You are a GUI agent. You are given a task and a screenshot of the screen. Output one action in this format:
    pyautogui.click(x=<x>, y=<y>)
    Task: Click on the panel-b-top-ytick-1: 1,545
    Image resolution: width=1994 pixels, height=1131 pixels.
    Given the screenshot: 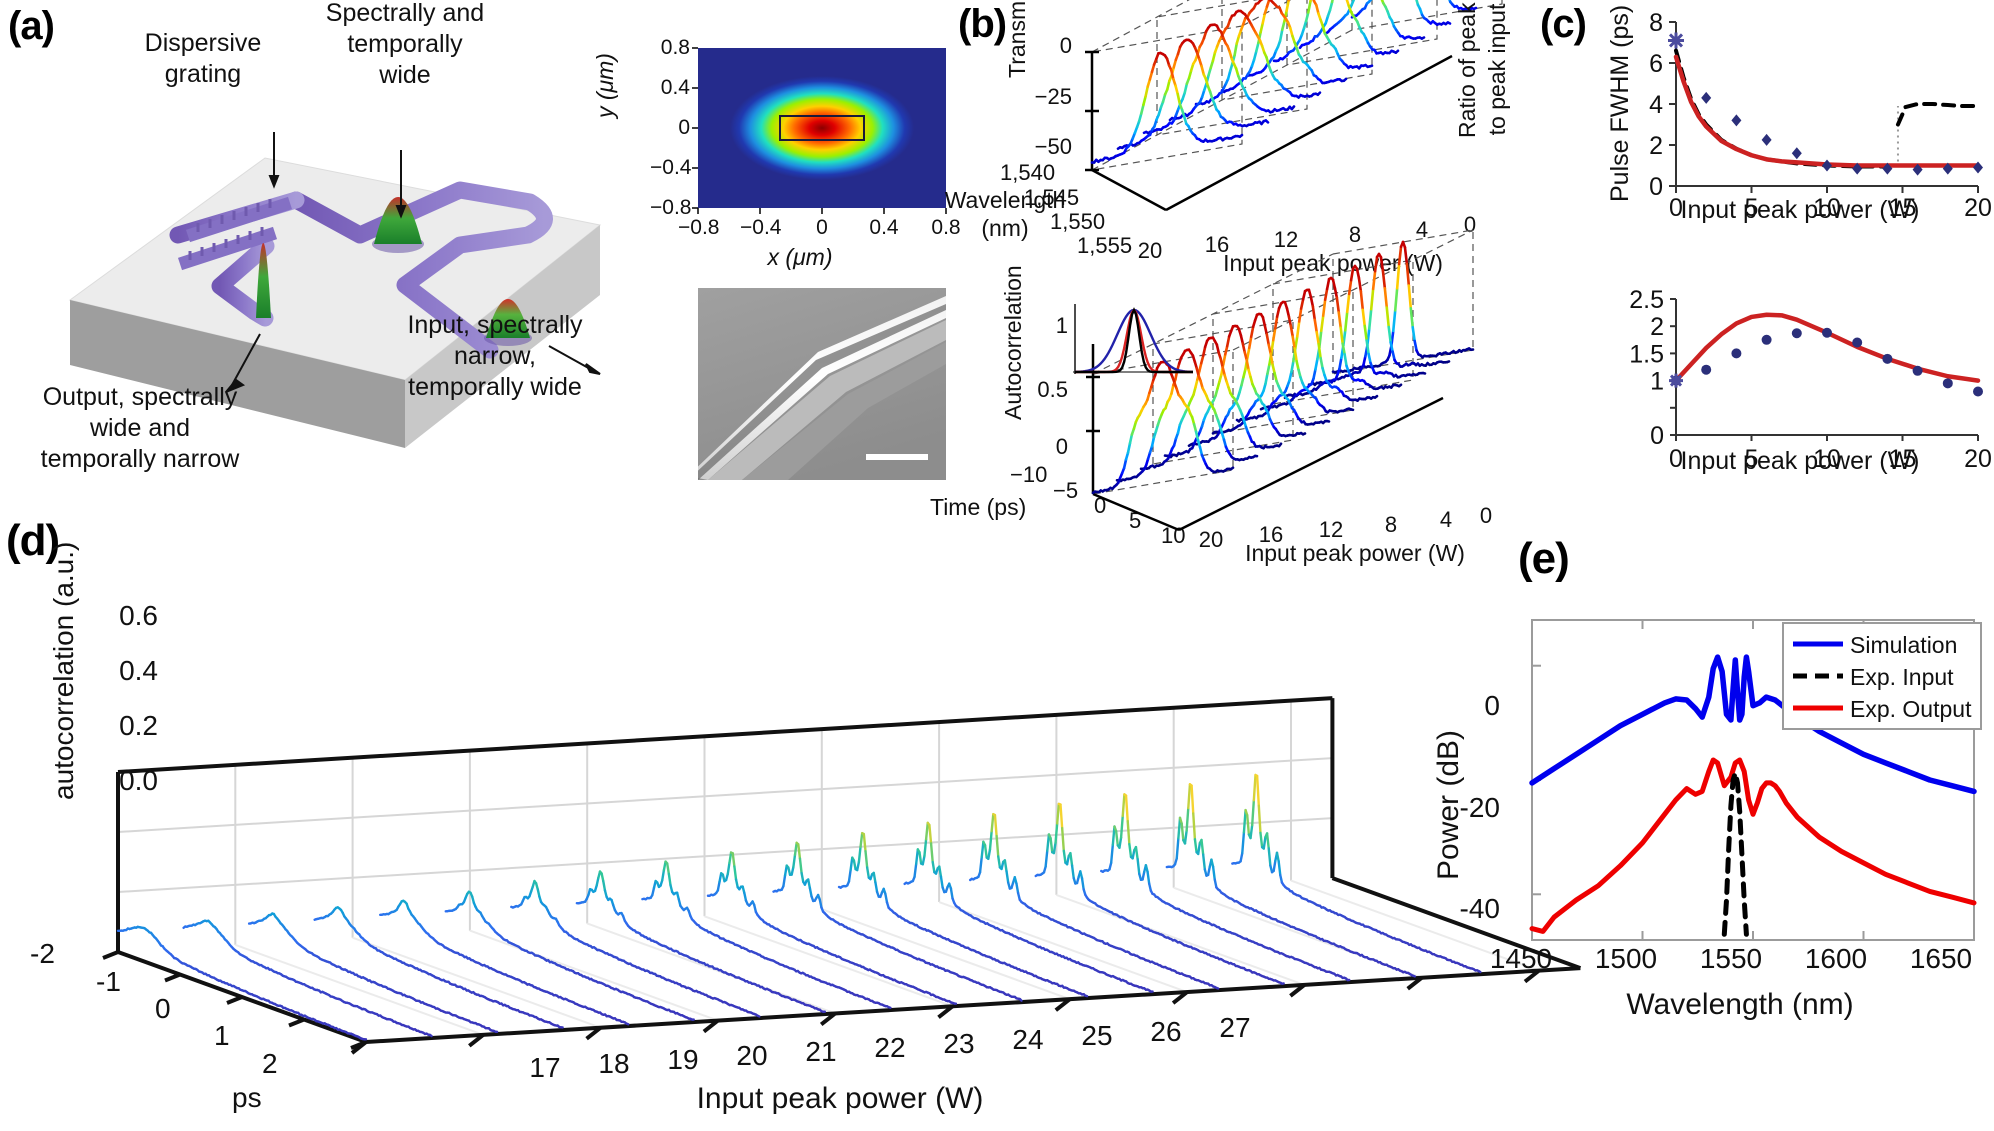 What is the action you would take?
    pyautogui.click(x=1052, y=197)
    